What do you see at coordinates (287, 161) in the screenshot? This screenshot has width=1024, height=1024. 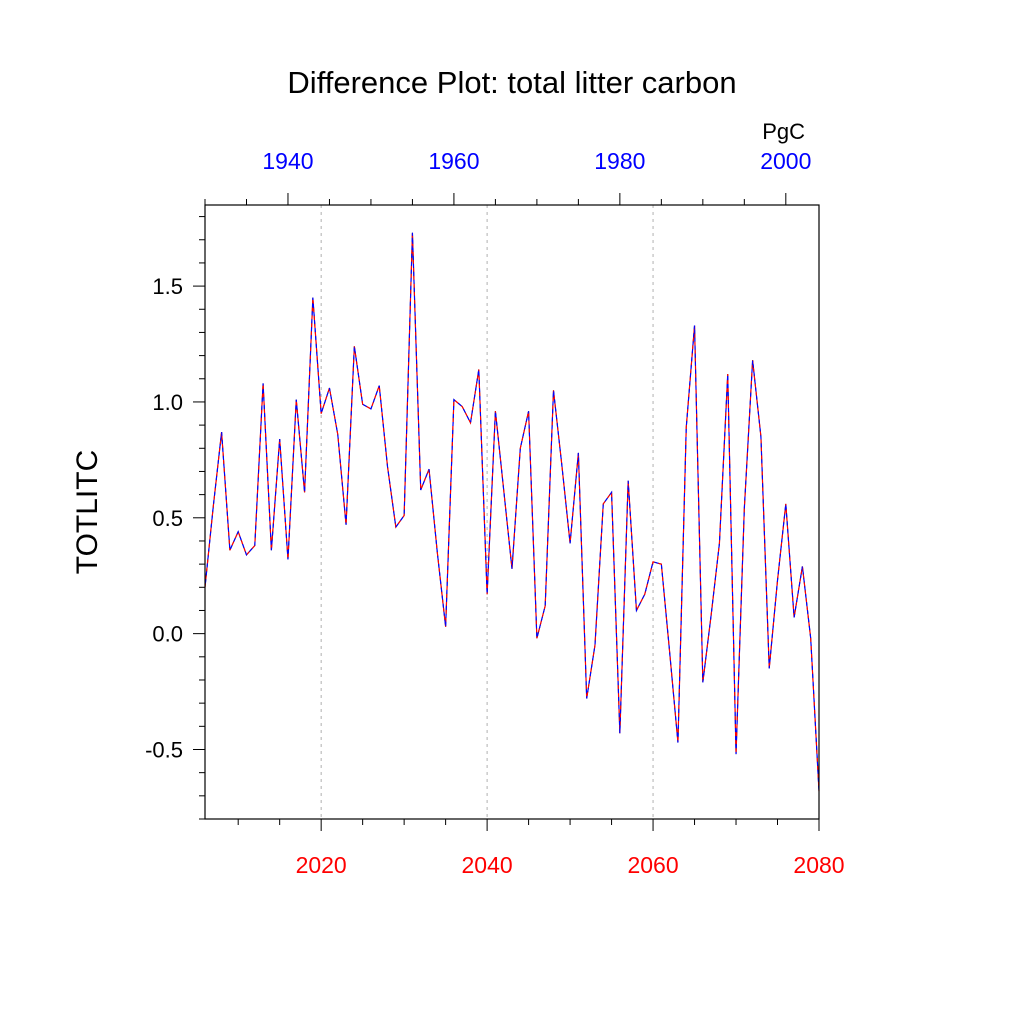 I see `top-x-tick-label: 1940` at bounding box center [287, 161].